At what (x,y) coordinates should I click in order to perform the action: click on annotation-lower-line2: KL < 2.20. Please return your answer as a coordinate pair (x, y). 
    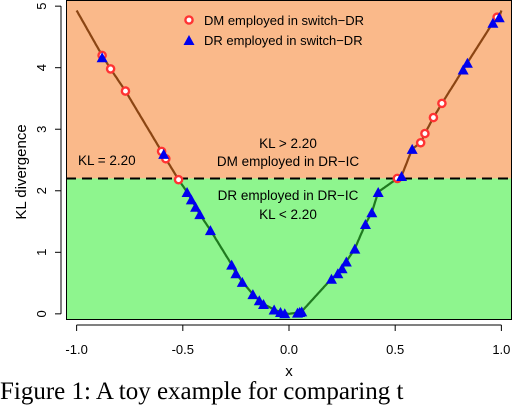
    Looking at the image, I should click on (288, 214).